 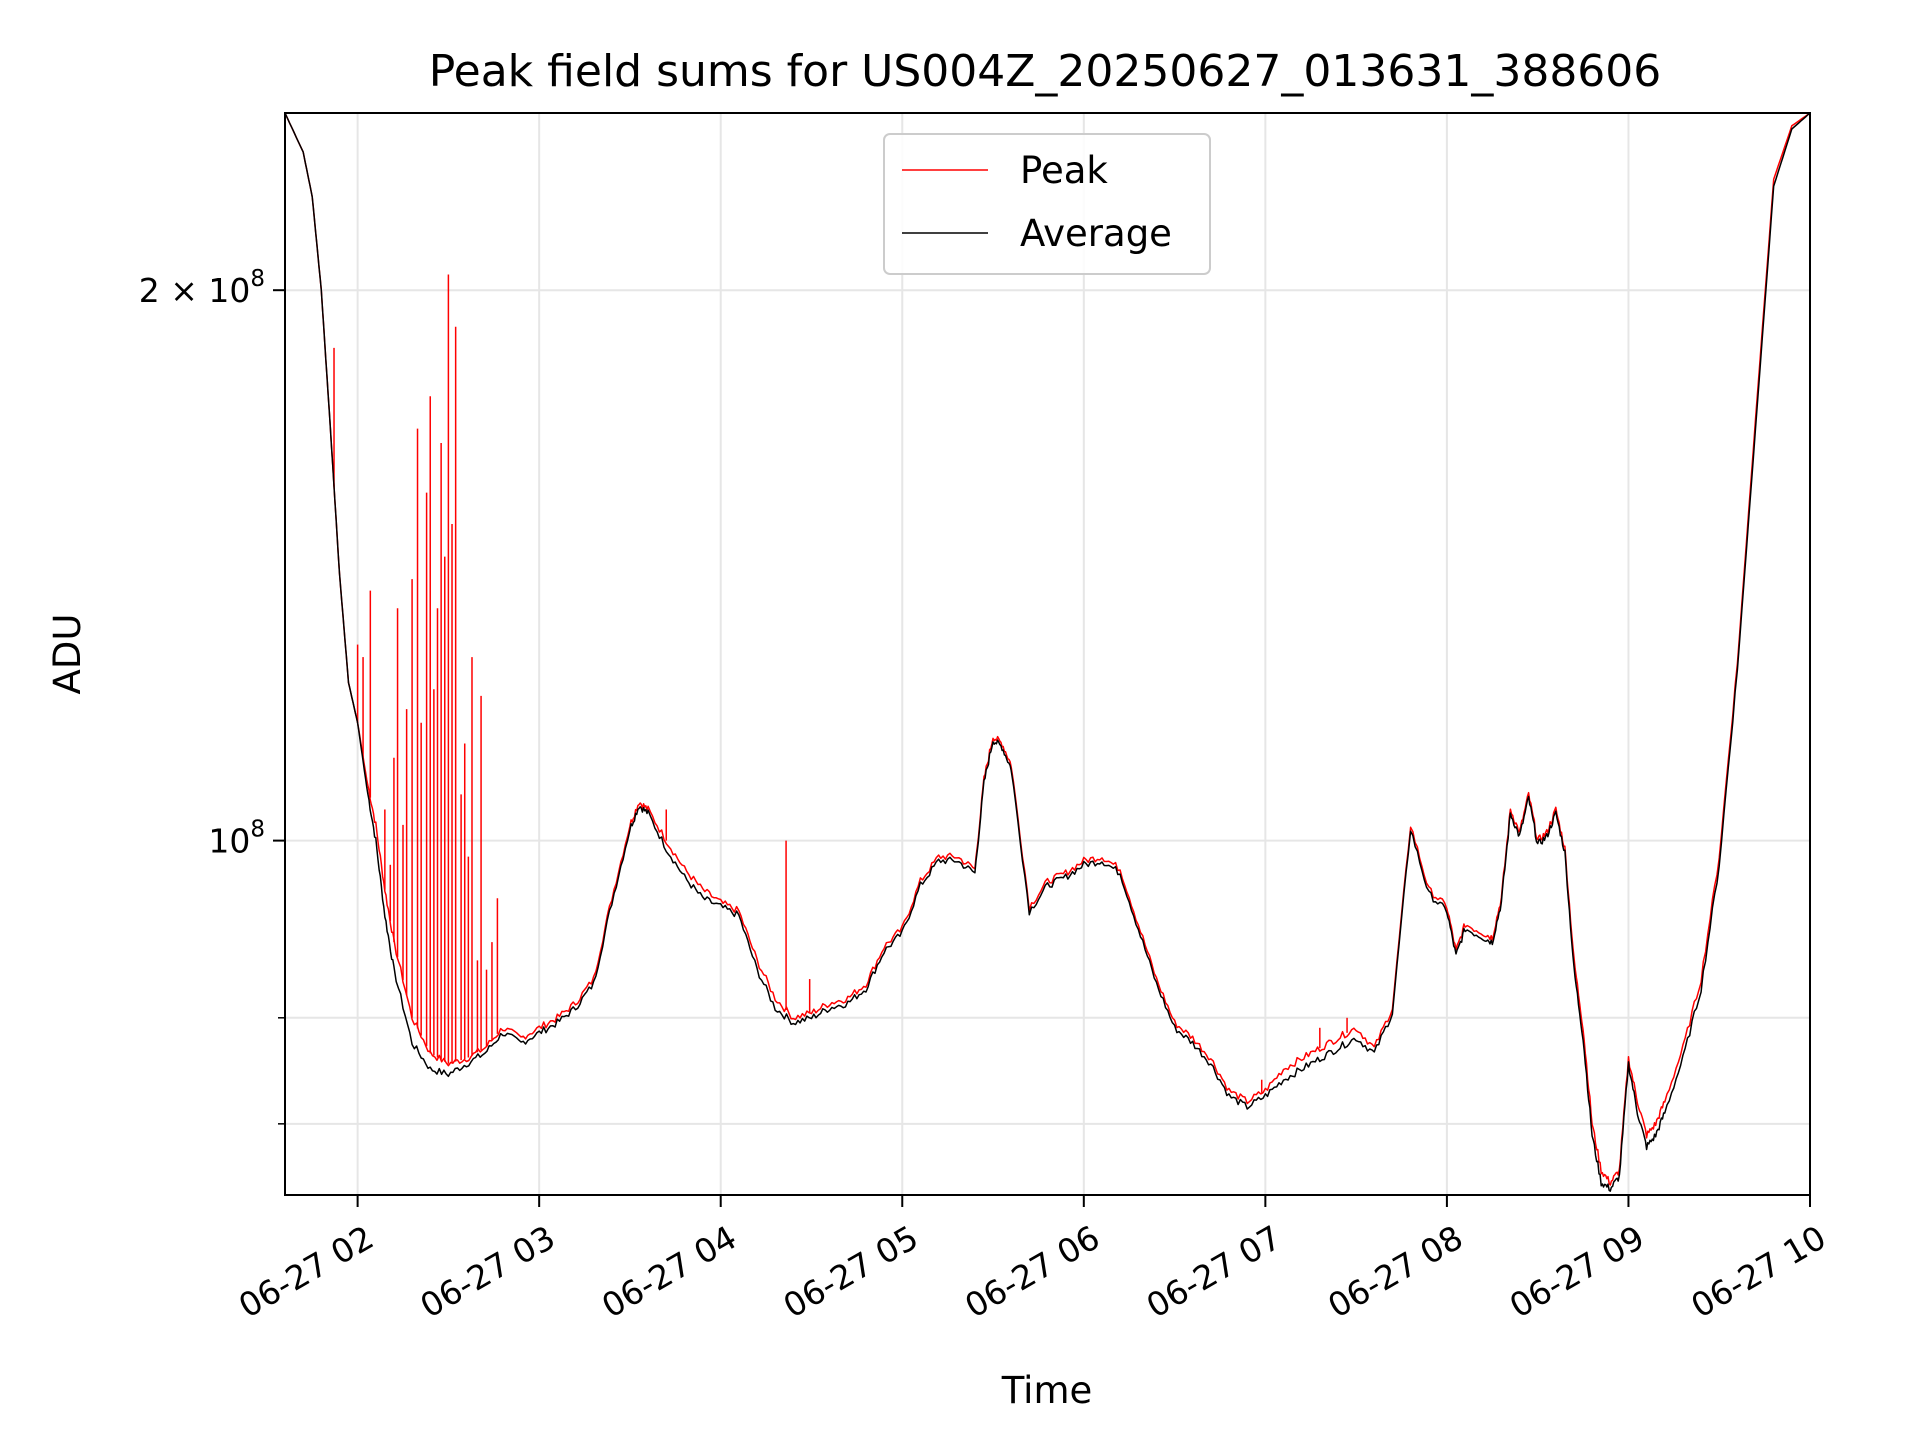 I want to click on y-tick-label: 2 × 10⁸, so click(x=202, y=288).